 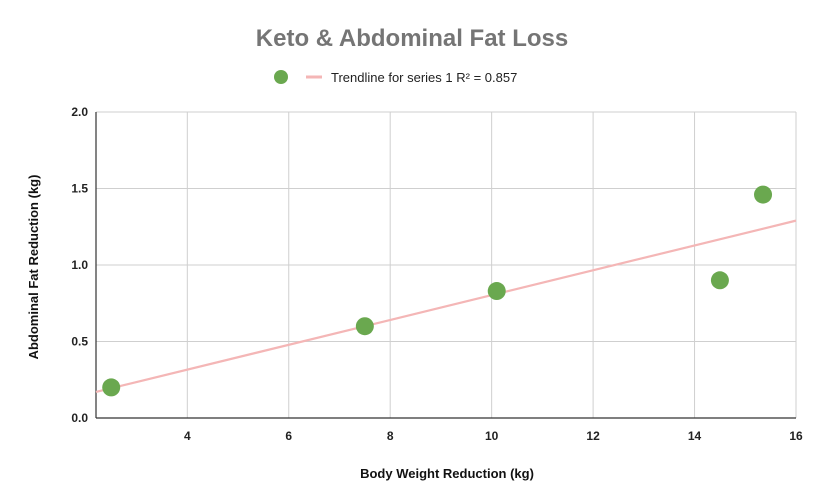 I want to click on x-tick-label: 8, so click(x=390, y=436).